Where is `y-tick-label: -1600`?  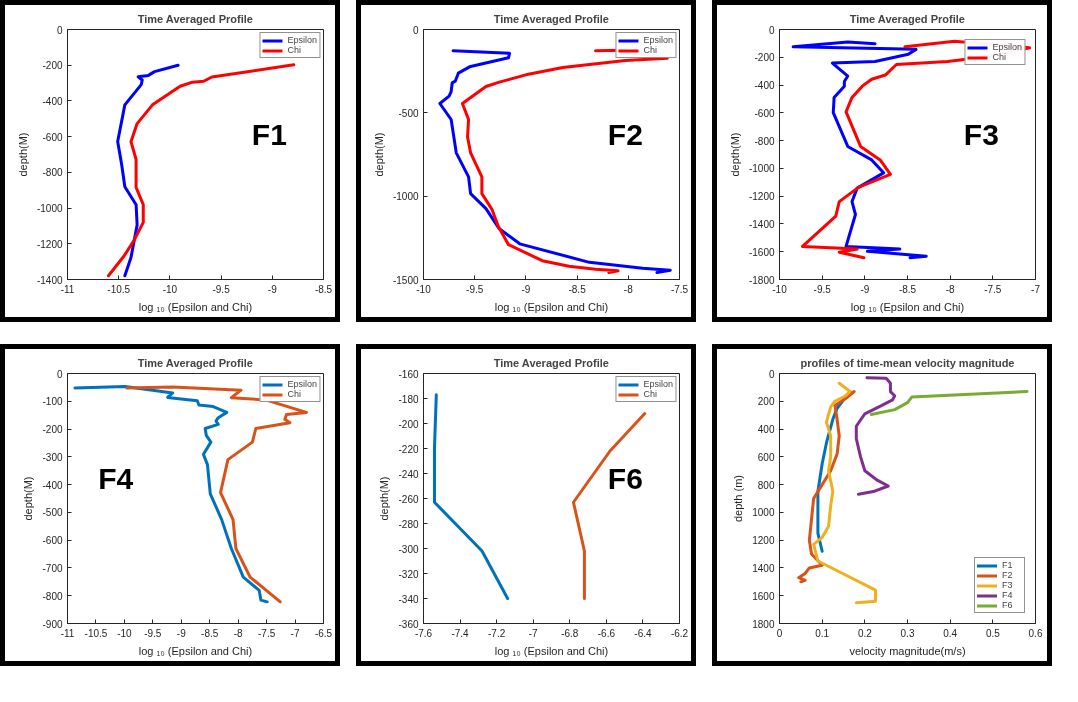
y-tick-label: -1600 is located at coordinates (761, 252).